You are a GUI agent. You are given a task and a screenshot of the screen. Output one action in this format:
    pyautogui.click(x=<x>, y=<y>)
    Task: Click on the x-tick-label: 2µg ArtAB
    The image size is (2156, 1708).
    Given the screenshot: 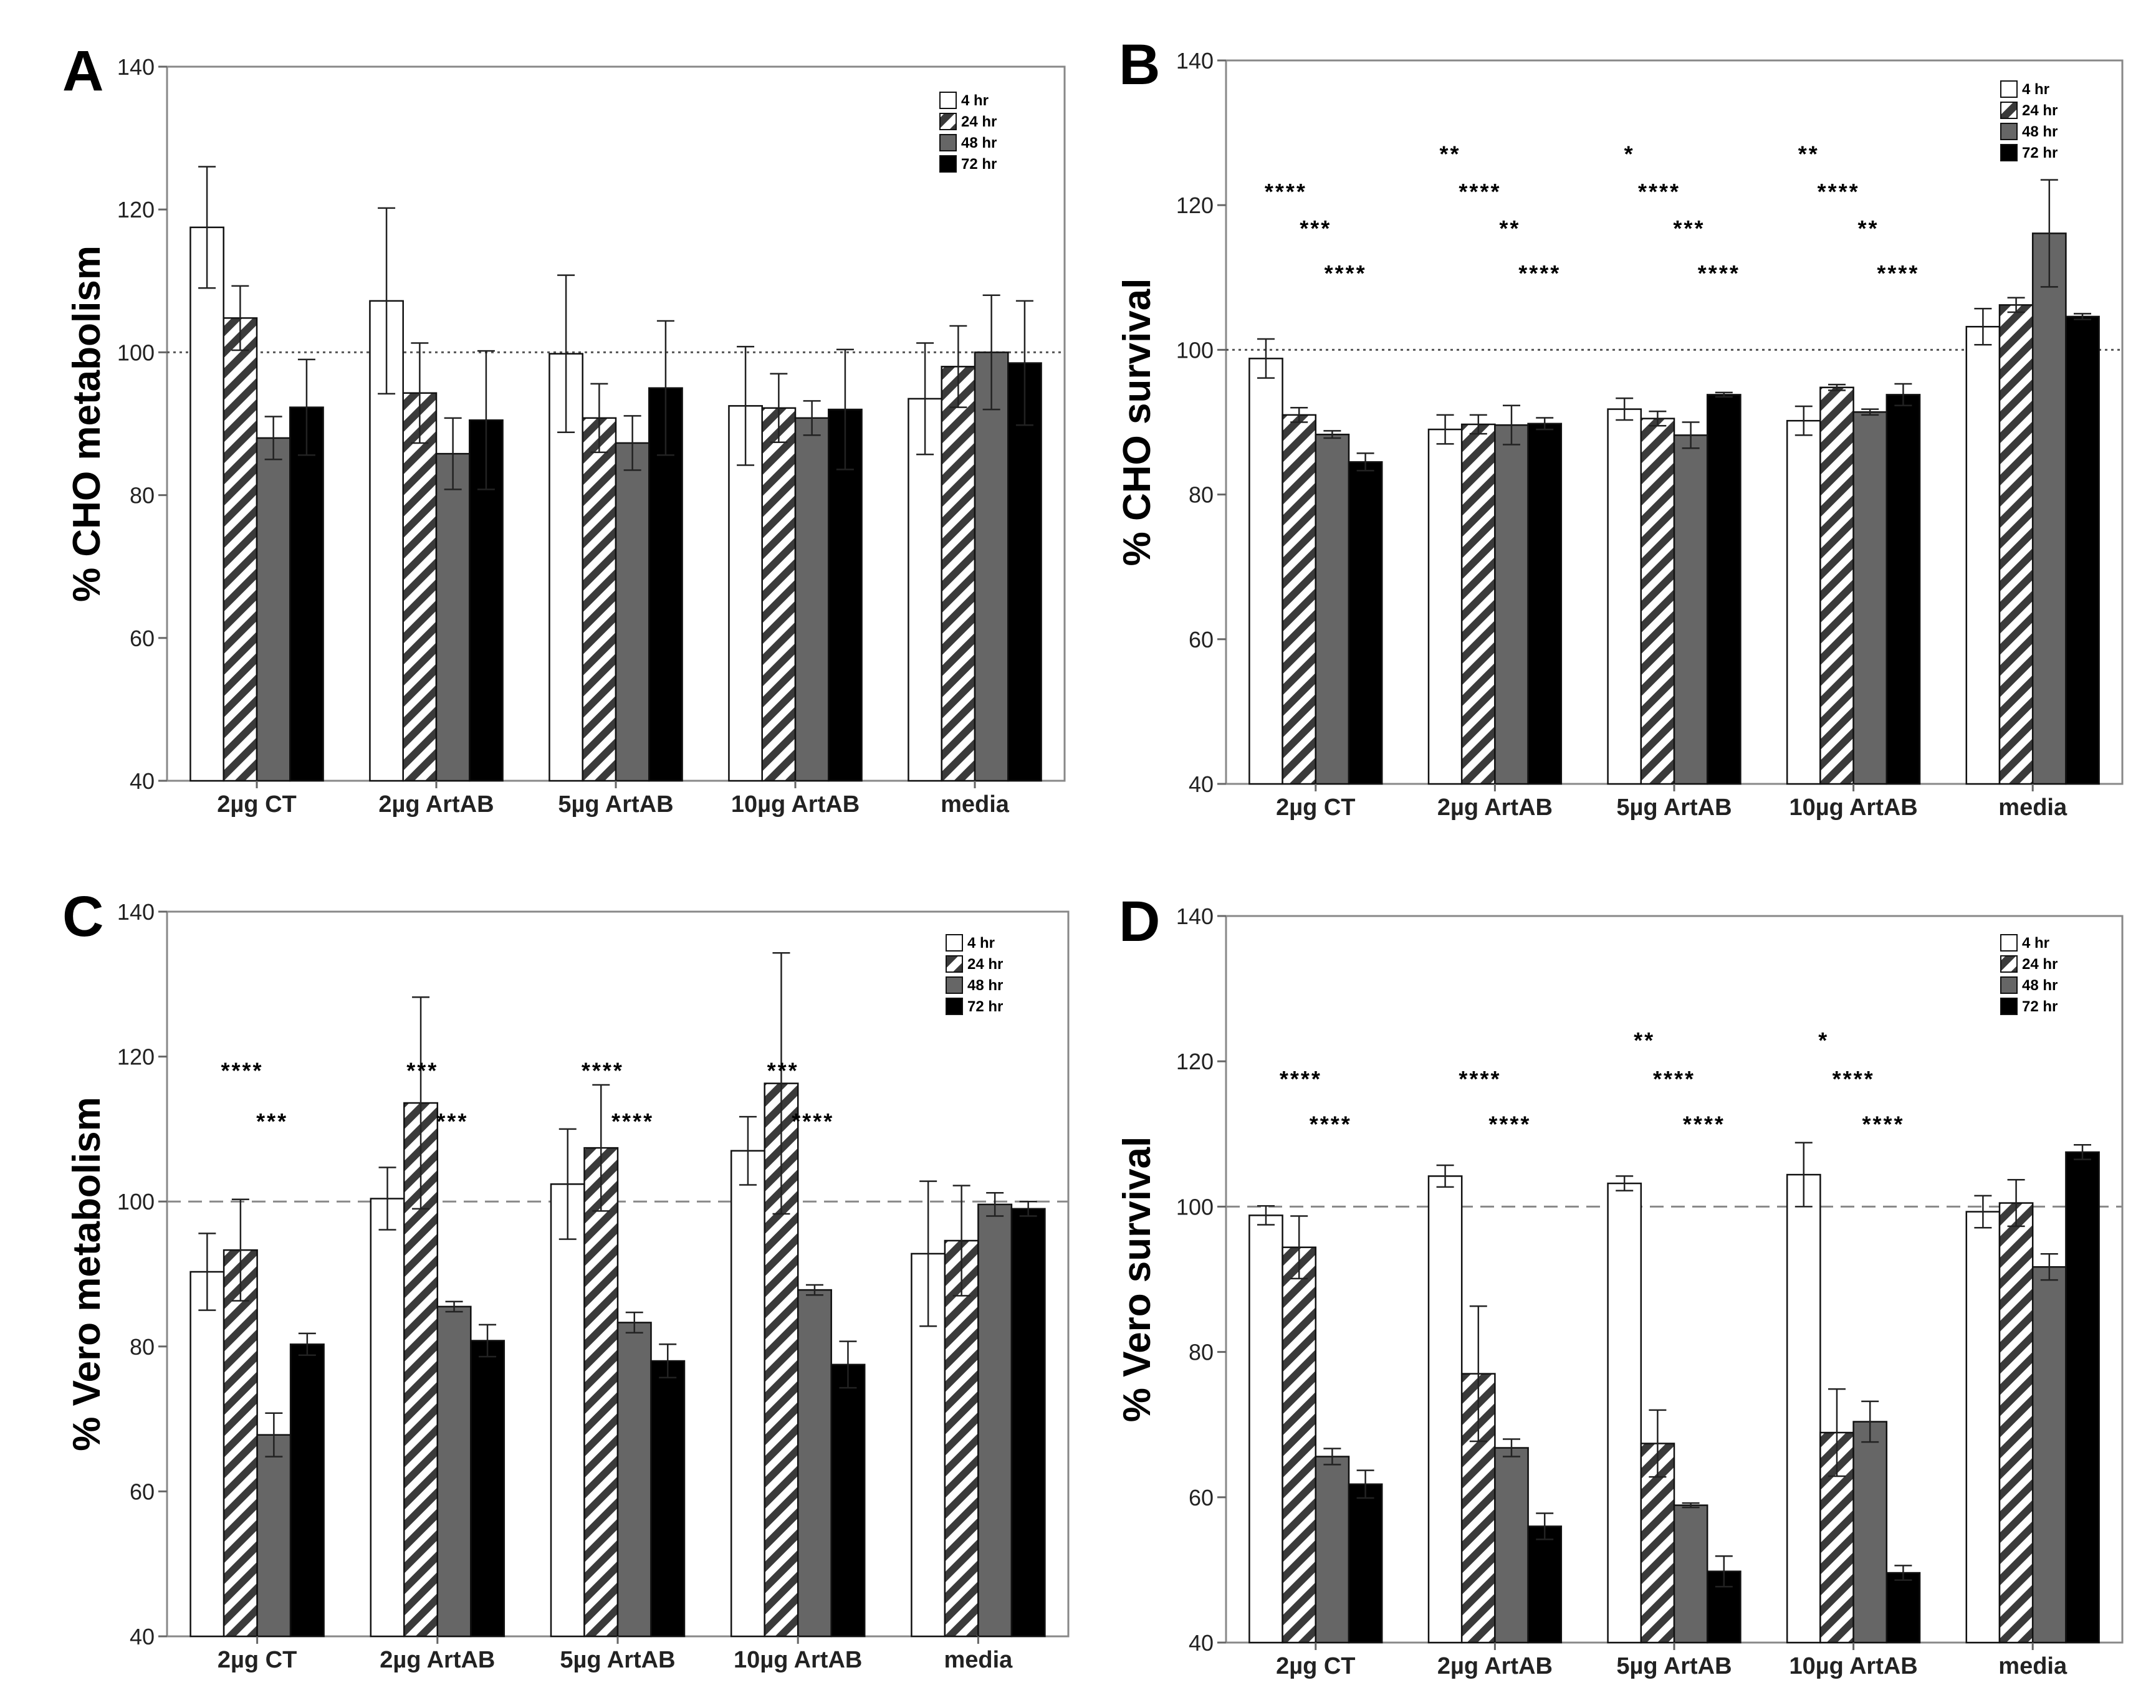 What is the action you would take?
    pyautogui.click(x=1495, y=807)
    